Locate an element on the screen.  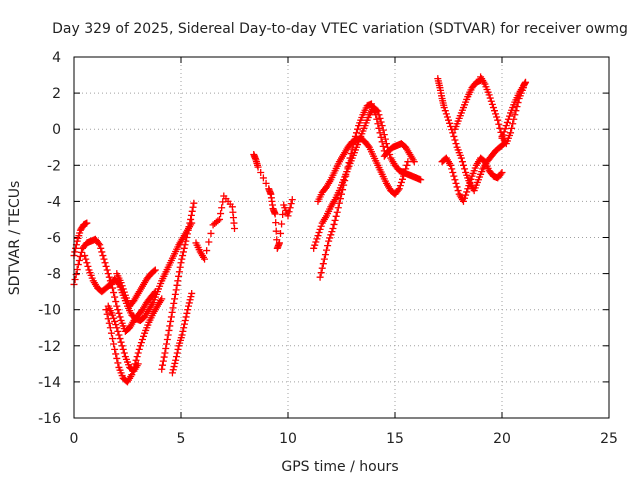
y-tick-label: -4 is located at coordinates (54, 202).